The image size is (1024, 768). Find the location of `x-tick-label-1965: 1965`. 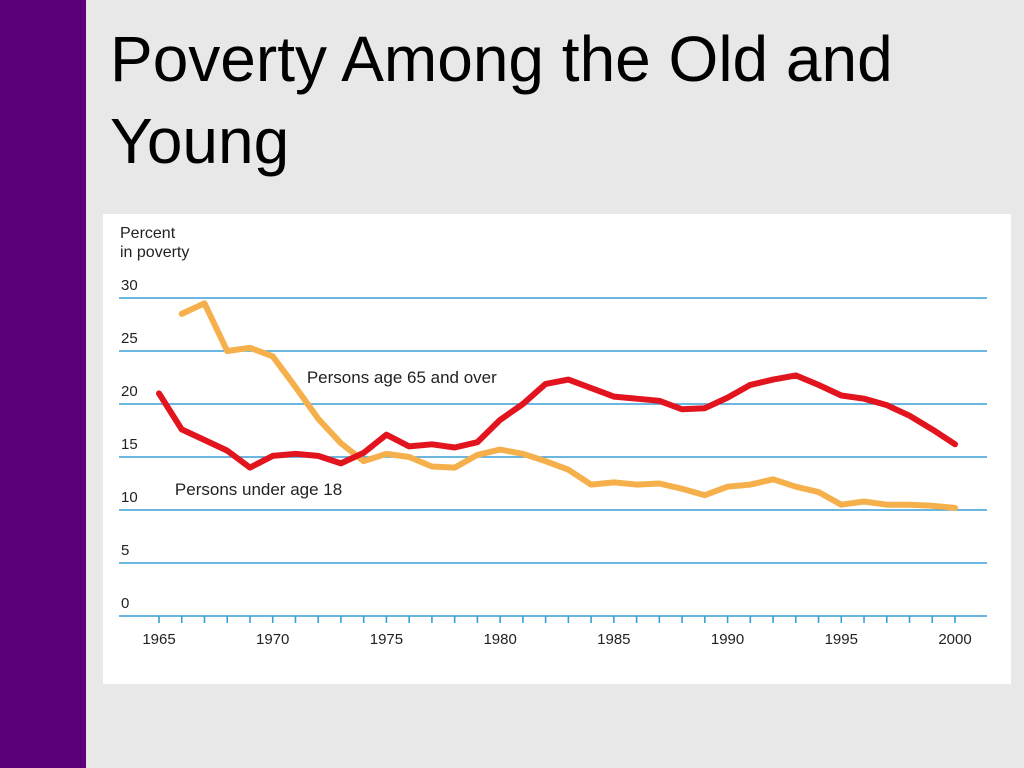

x-tick-label-1965: 1965 is located at coordinates (158, 639).